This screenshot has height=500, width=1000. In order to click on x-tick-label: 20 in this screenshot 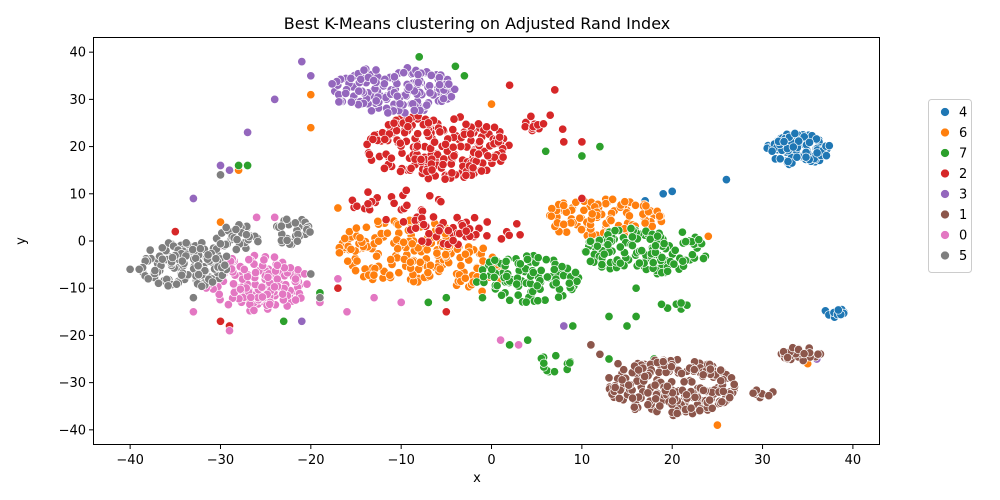, I will do `click(672, 460)`.